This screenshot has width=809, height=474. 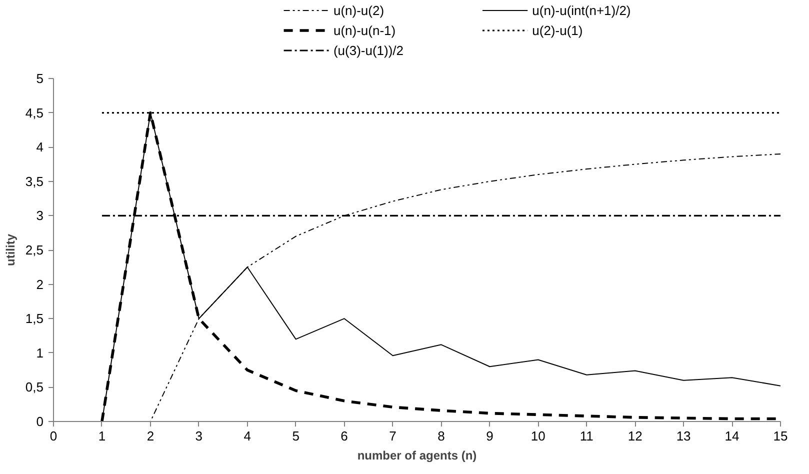 What do you see at coordinates (40, 216) in the screenshot?
I see `y-tick-label: 3` at bounding box center [40, 216].